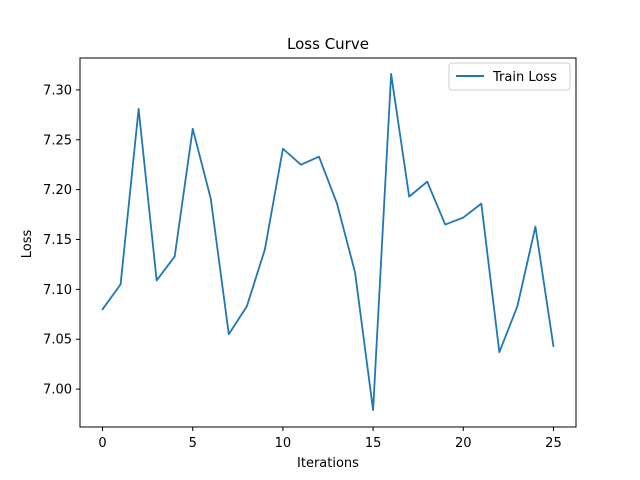  I want to click on y-axis-ticks: 7.00 7.05 7.10 7.15 7.20 7.25 7.30, so click(61, 240).